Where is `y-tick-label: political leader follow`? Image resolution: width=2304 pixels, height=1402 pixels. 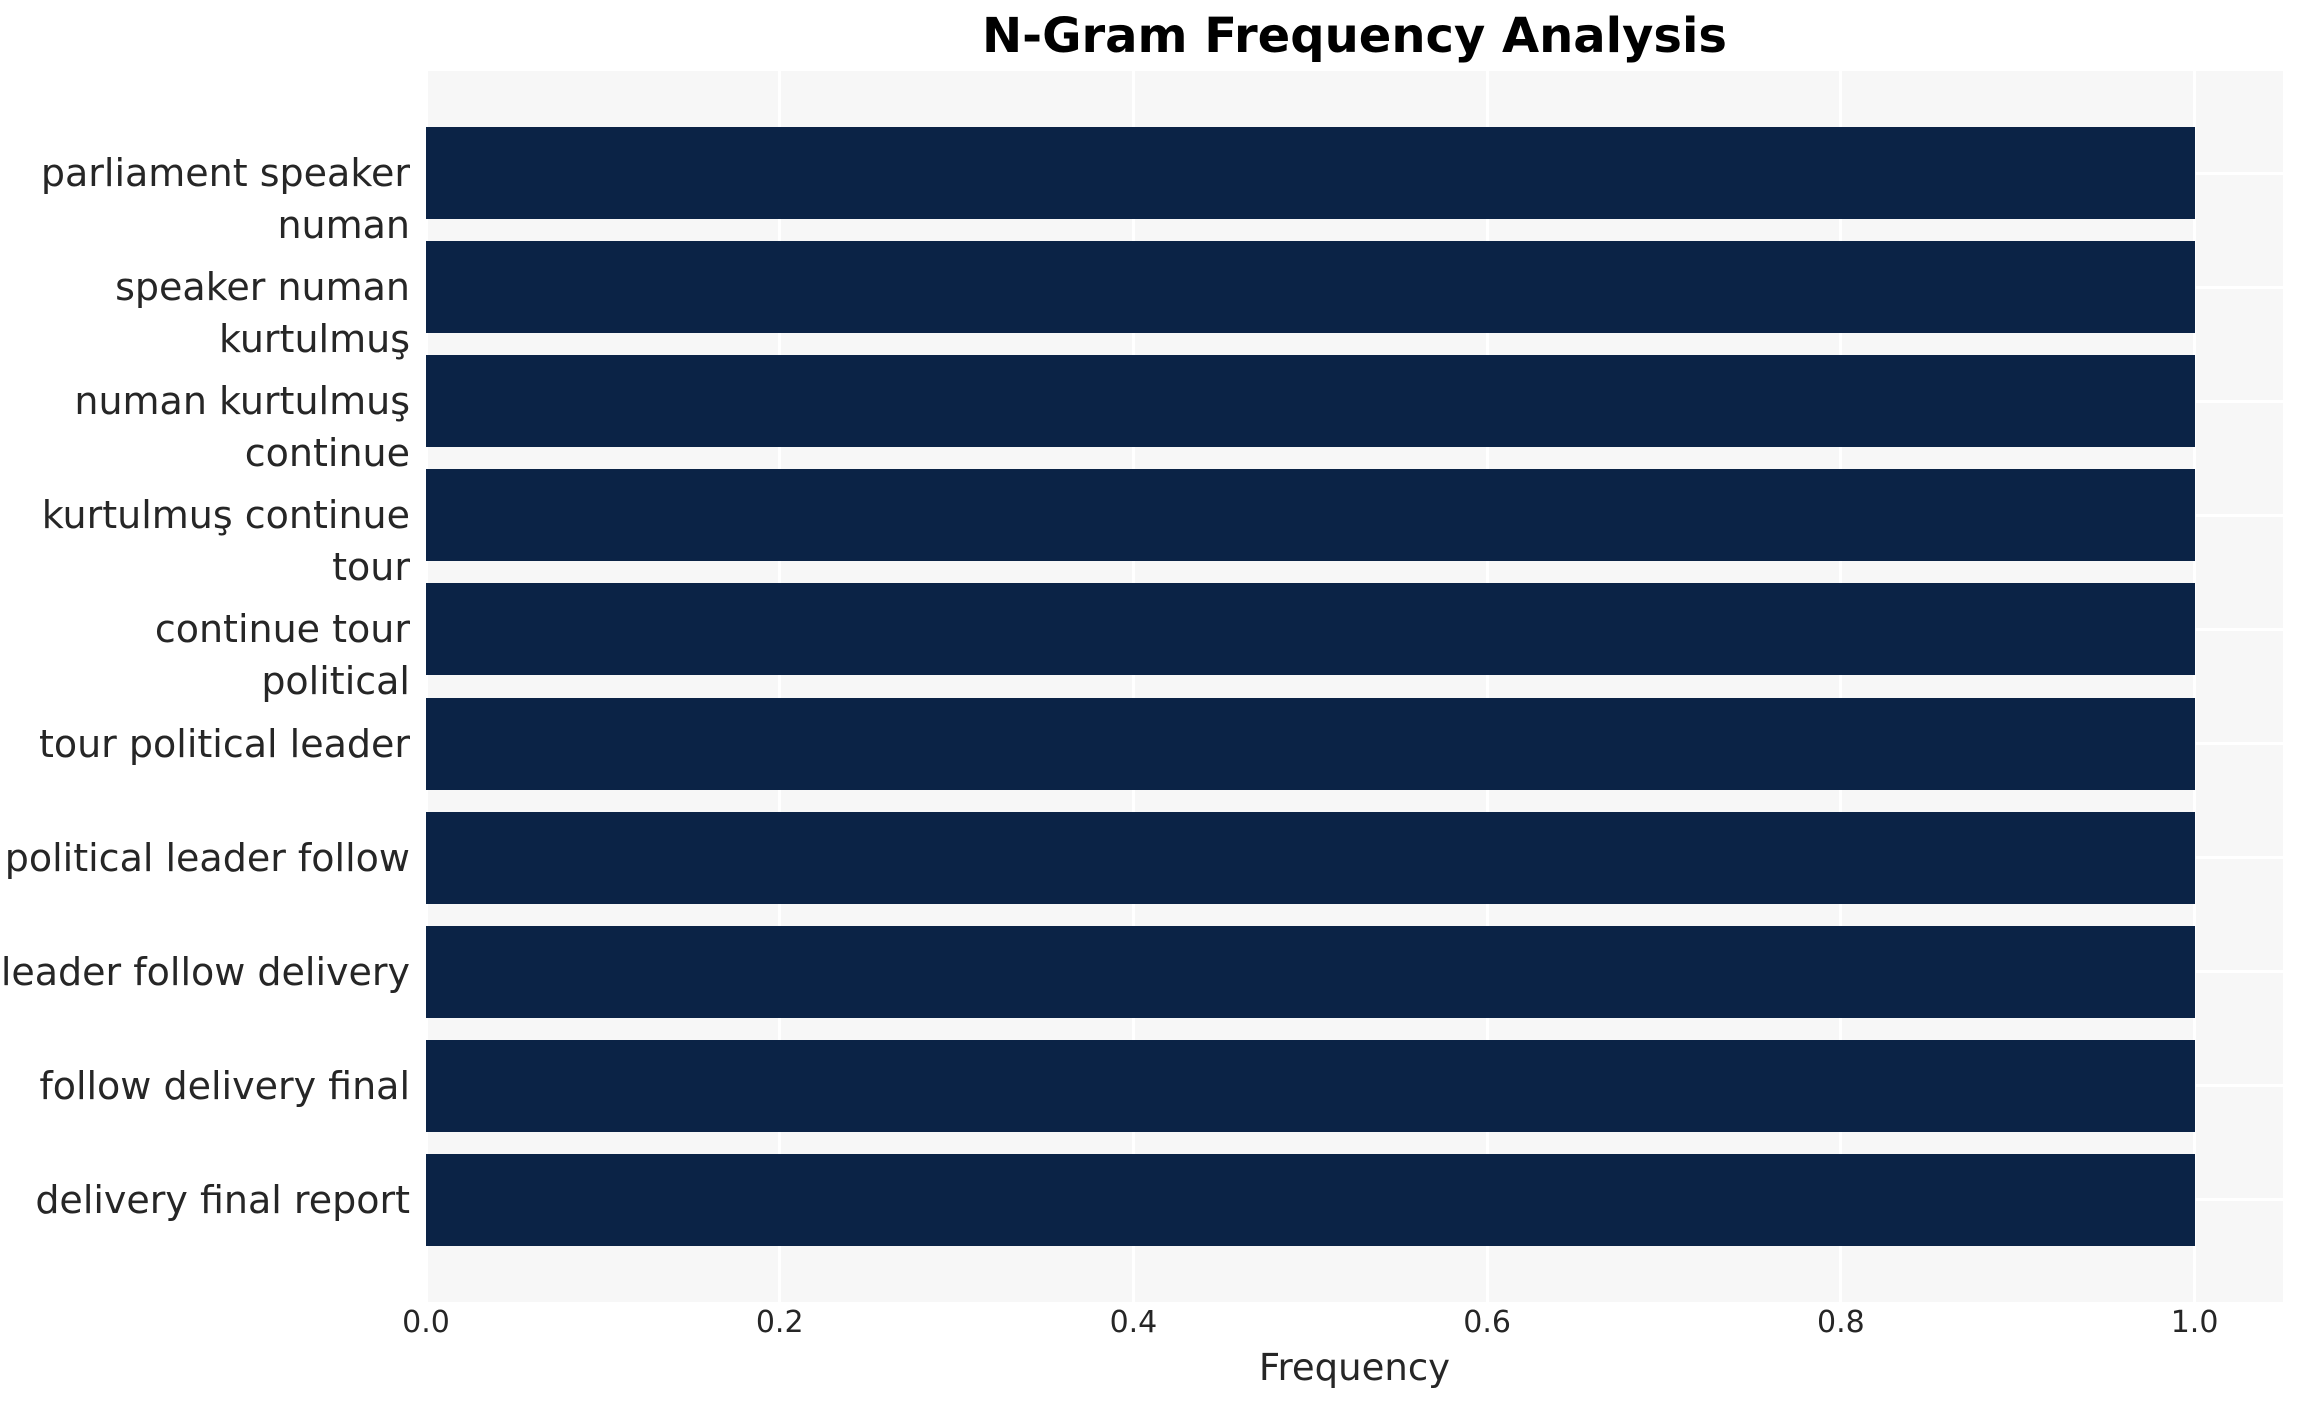
y-tick-label: political leader follow is located at coordinates (207, 857).